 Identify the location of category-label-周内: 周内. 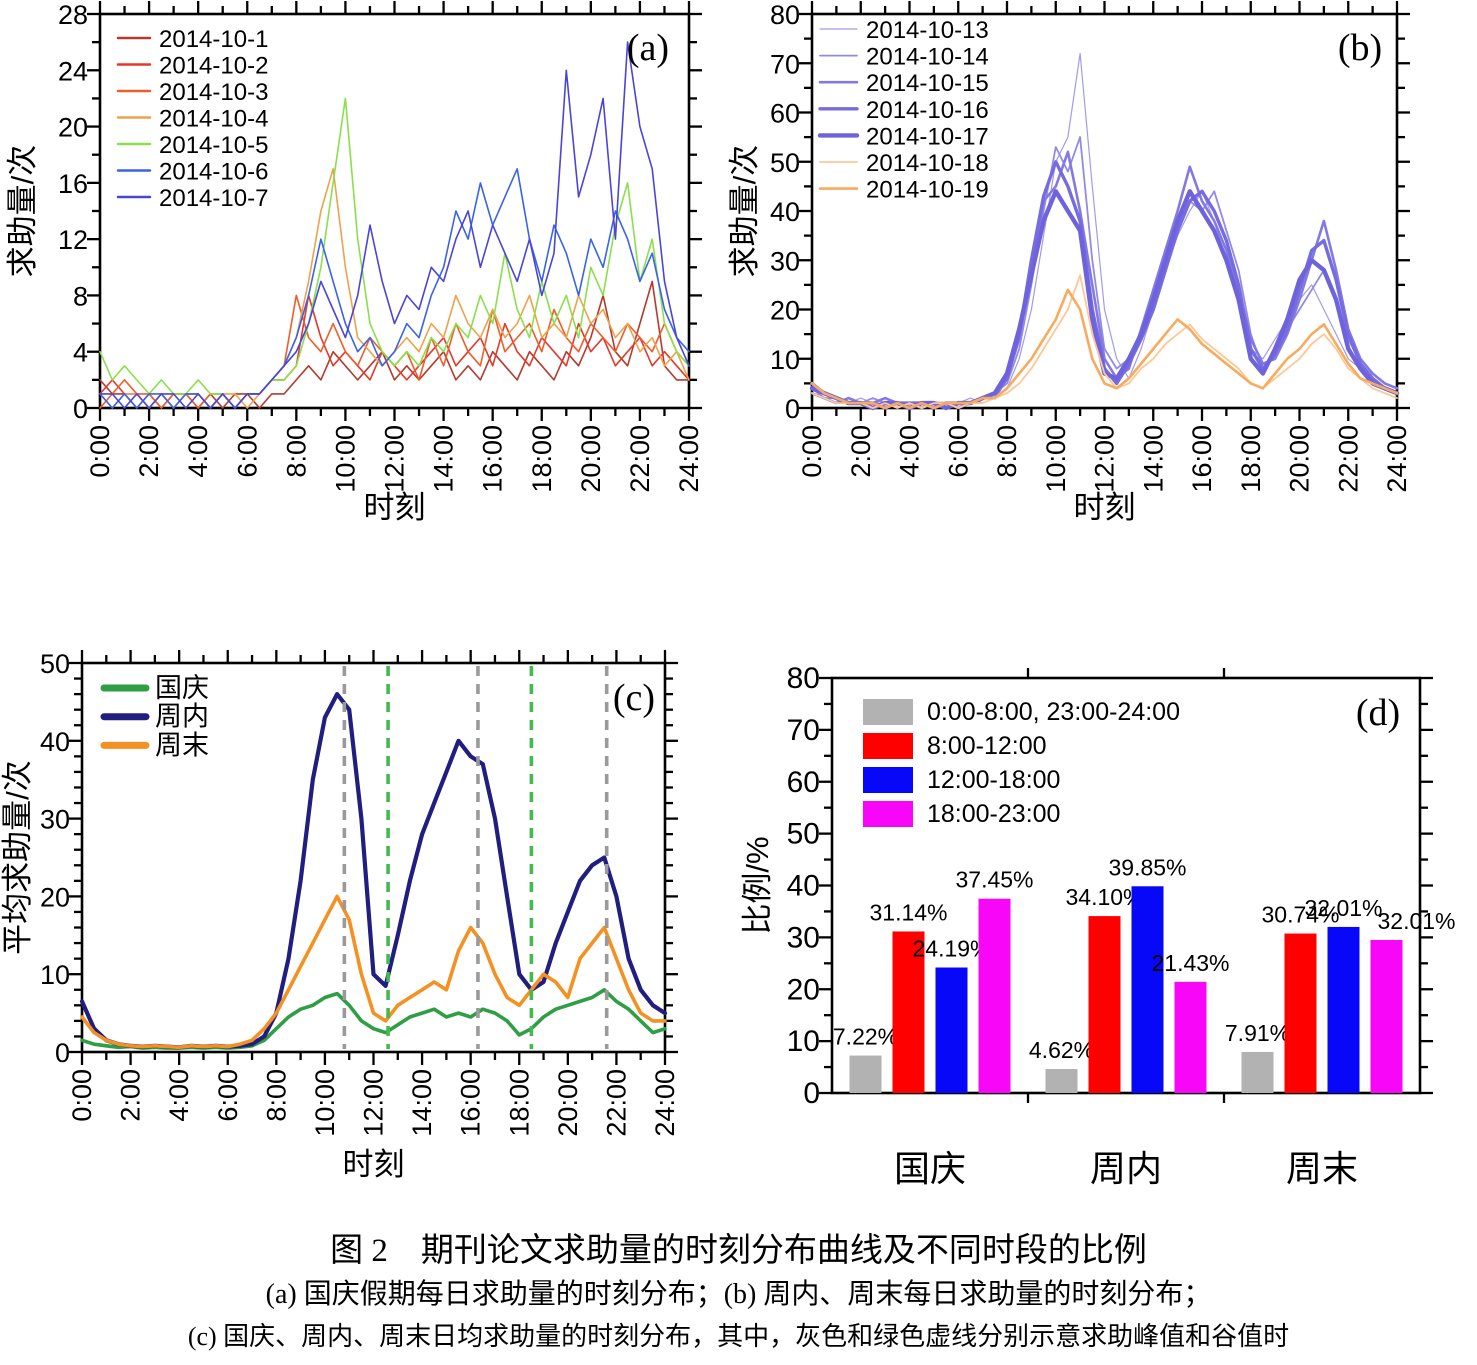
(1126, 1168).